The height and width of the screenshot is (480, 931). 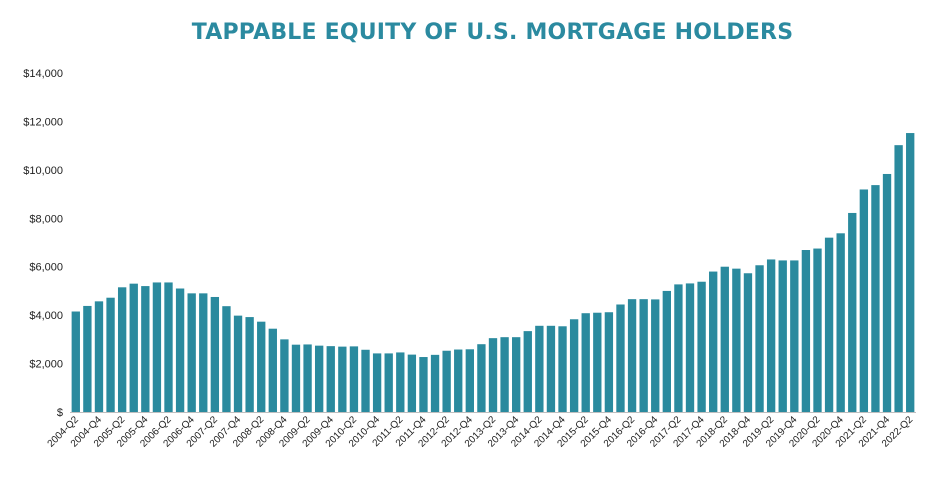 I want to click on y-tick-label: $12,000, so click(x=43, y=122).